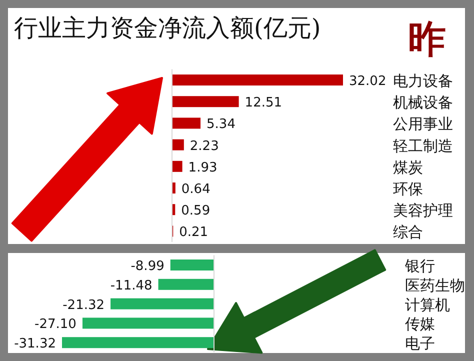 This screenshot has height=361, width=474. I want to click on data-label: 2.23, so click(204, 146).